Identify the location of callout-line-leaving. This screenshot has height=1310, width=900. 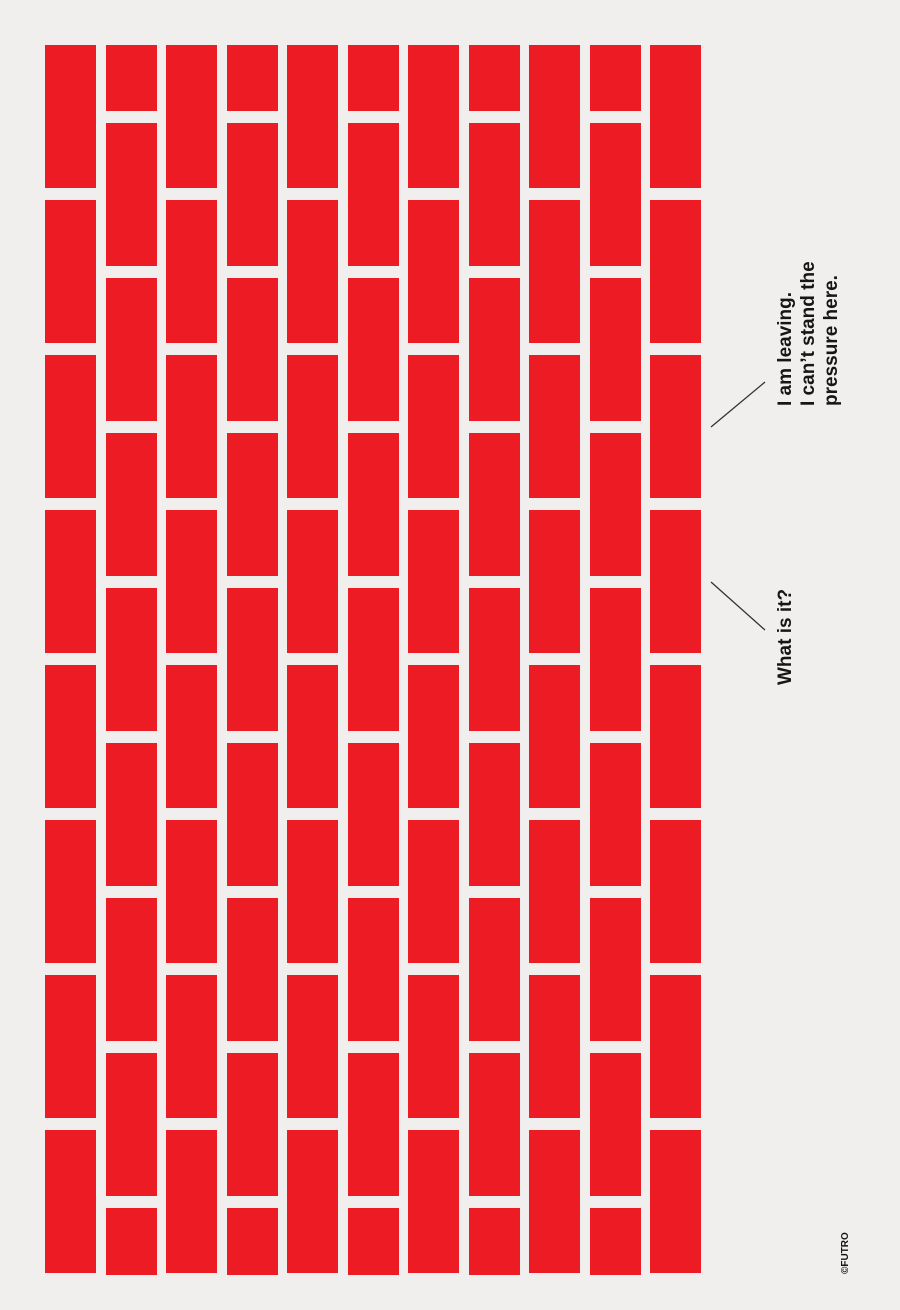
(738, 404).